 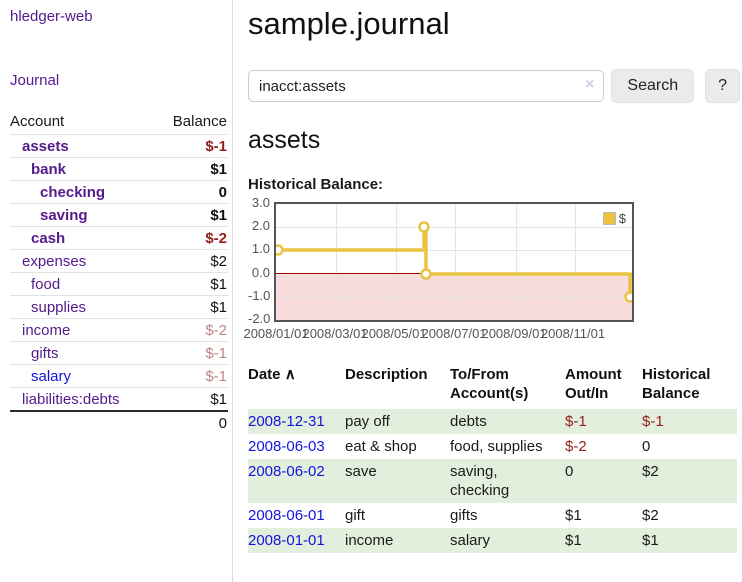 What do you see at coordinates (286, 540) in the screenshot?
I see `transaction-date-link: 2008-01-01` at bounding box center [286, 540].